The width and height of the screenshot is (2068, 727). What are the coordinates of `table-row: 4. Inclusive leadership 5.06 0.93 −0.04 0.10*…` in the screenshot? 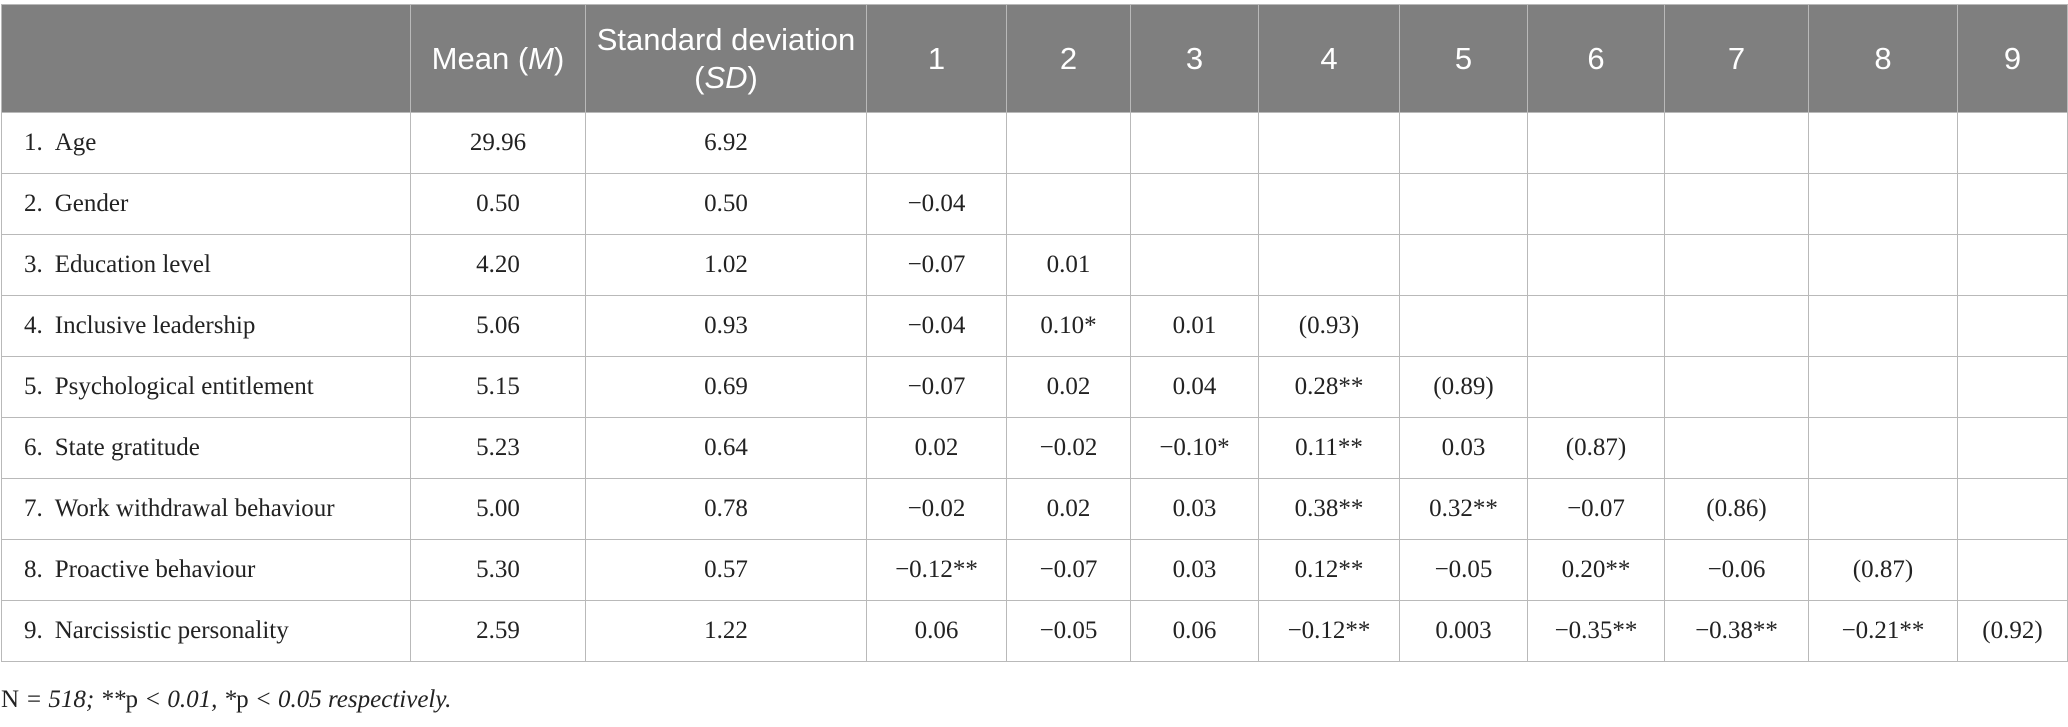 It's located at (1034, 326).